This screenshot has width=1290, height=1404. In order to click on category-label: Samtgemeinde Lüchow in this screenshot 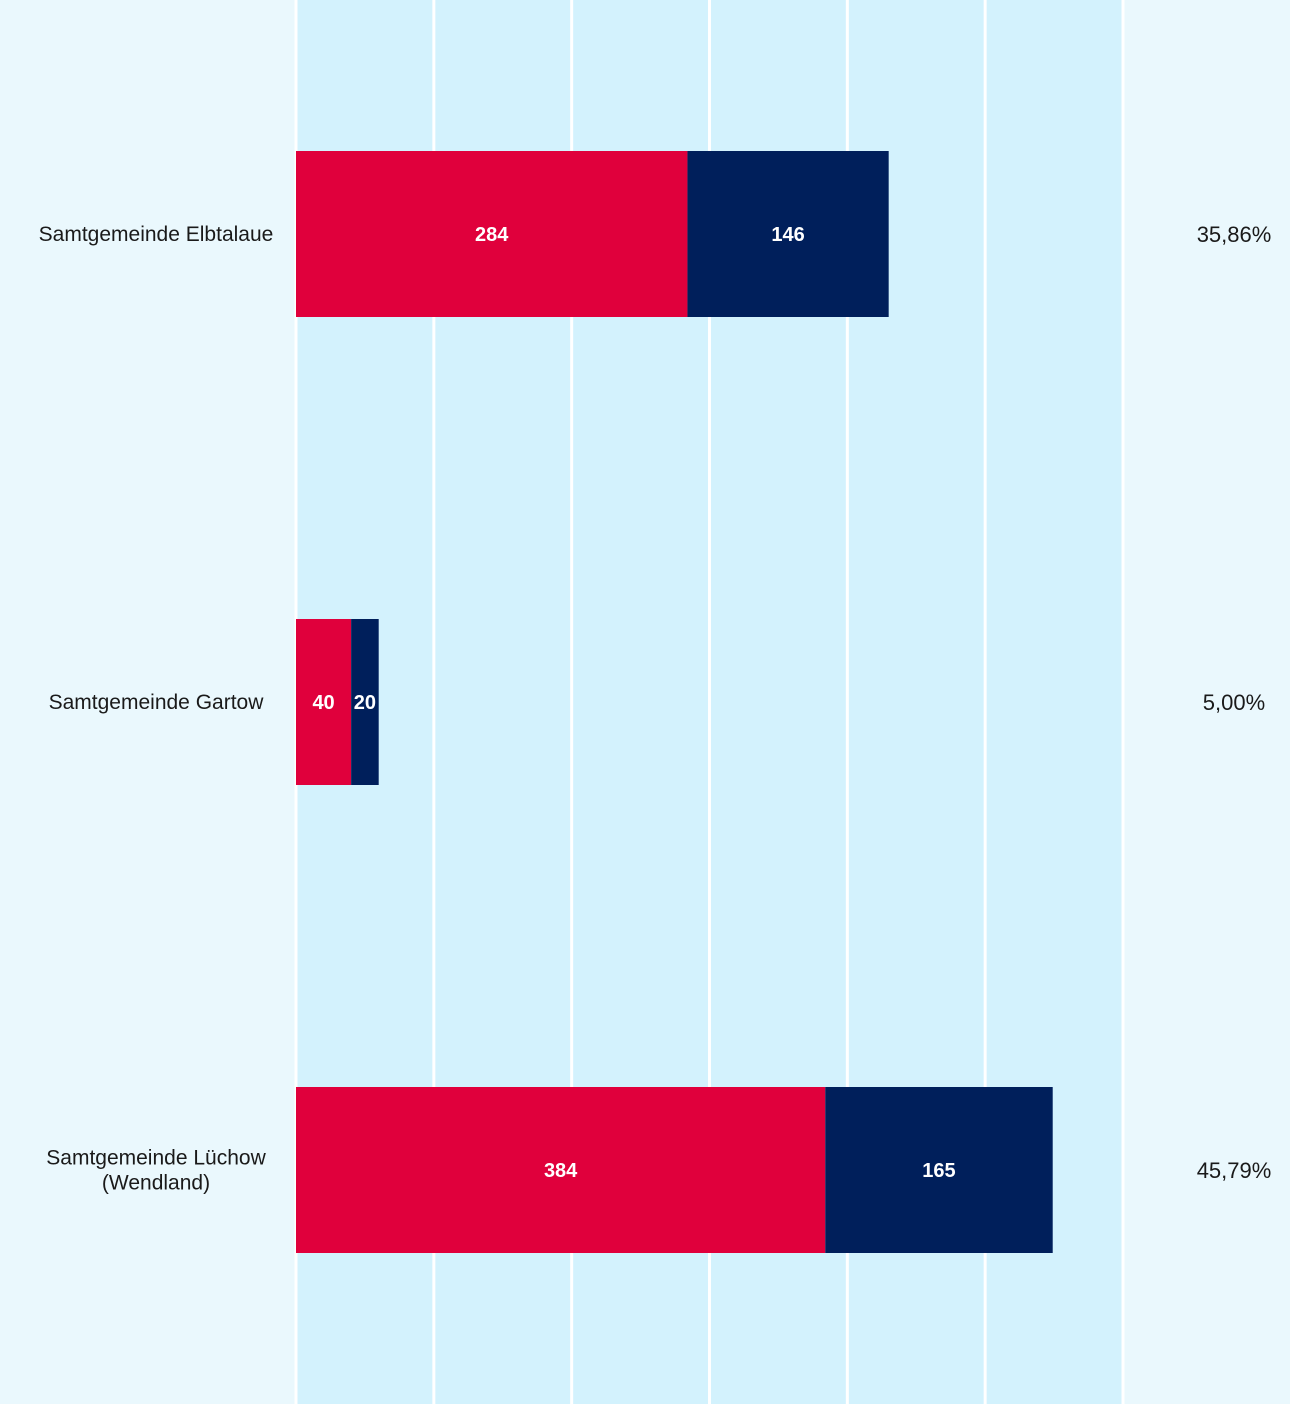, I will do `click(156, 1158)`.